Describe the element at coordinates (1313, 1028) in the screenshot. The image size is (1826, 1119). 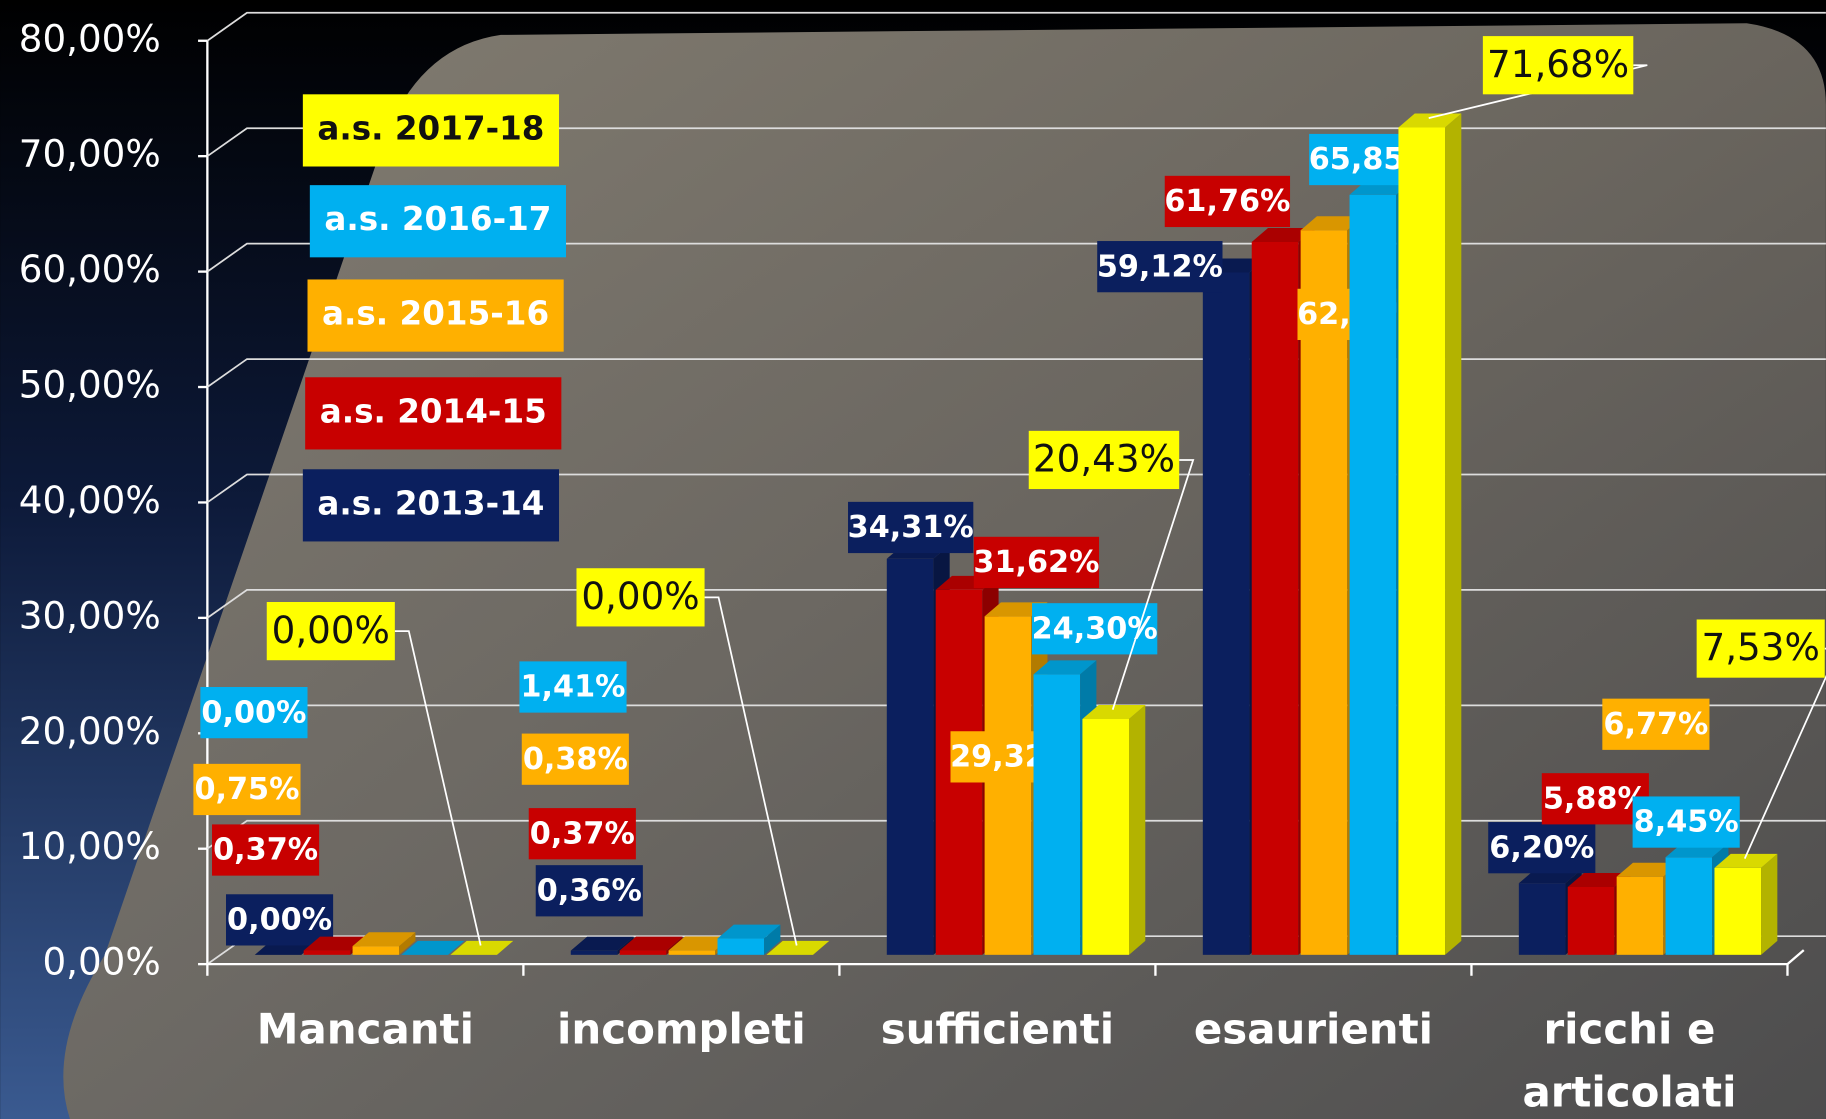
I see `x-tick-label: esaurienti` at that location.